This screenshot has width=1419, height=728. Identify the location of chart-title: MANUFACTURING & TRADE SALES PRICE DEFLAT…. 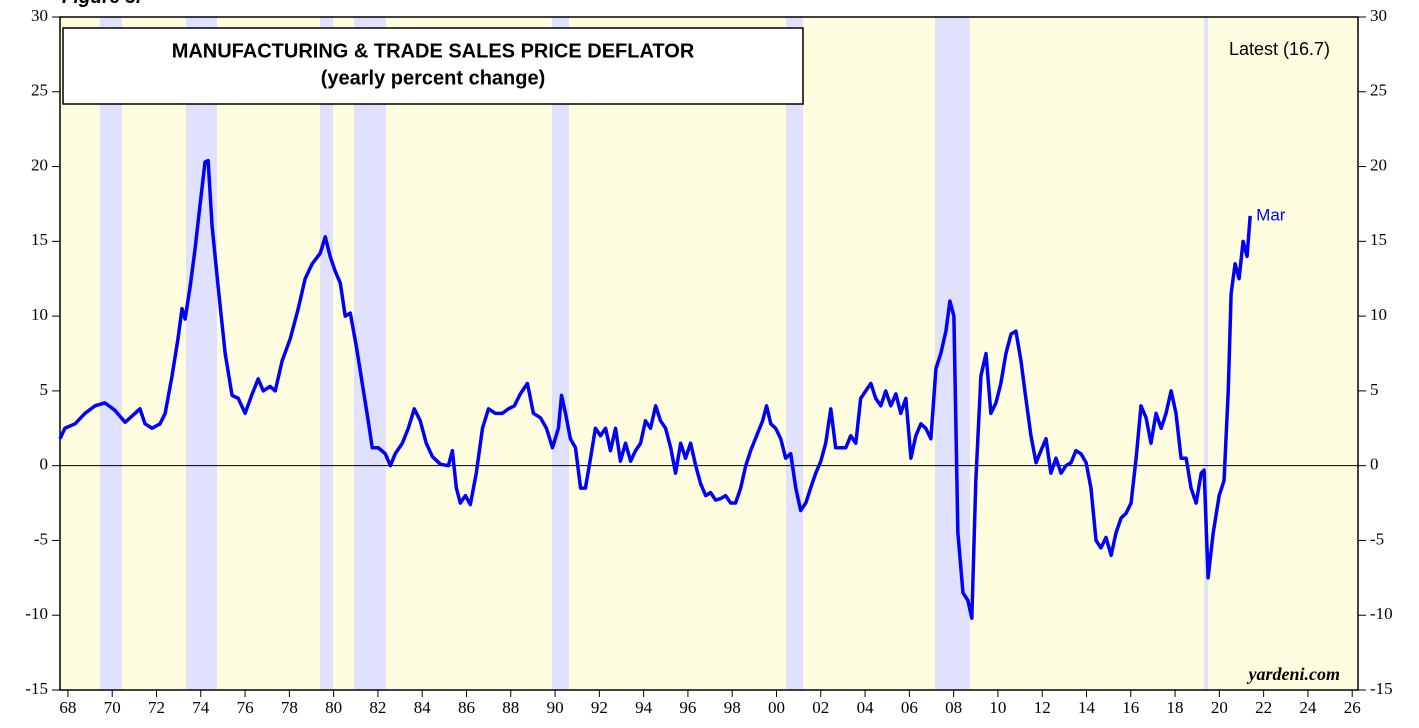
(433, 51).